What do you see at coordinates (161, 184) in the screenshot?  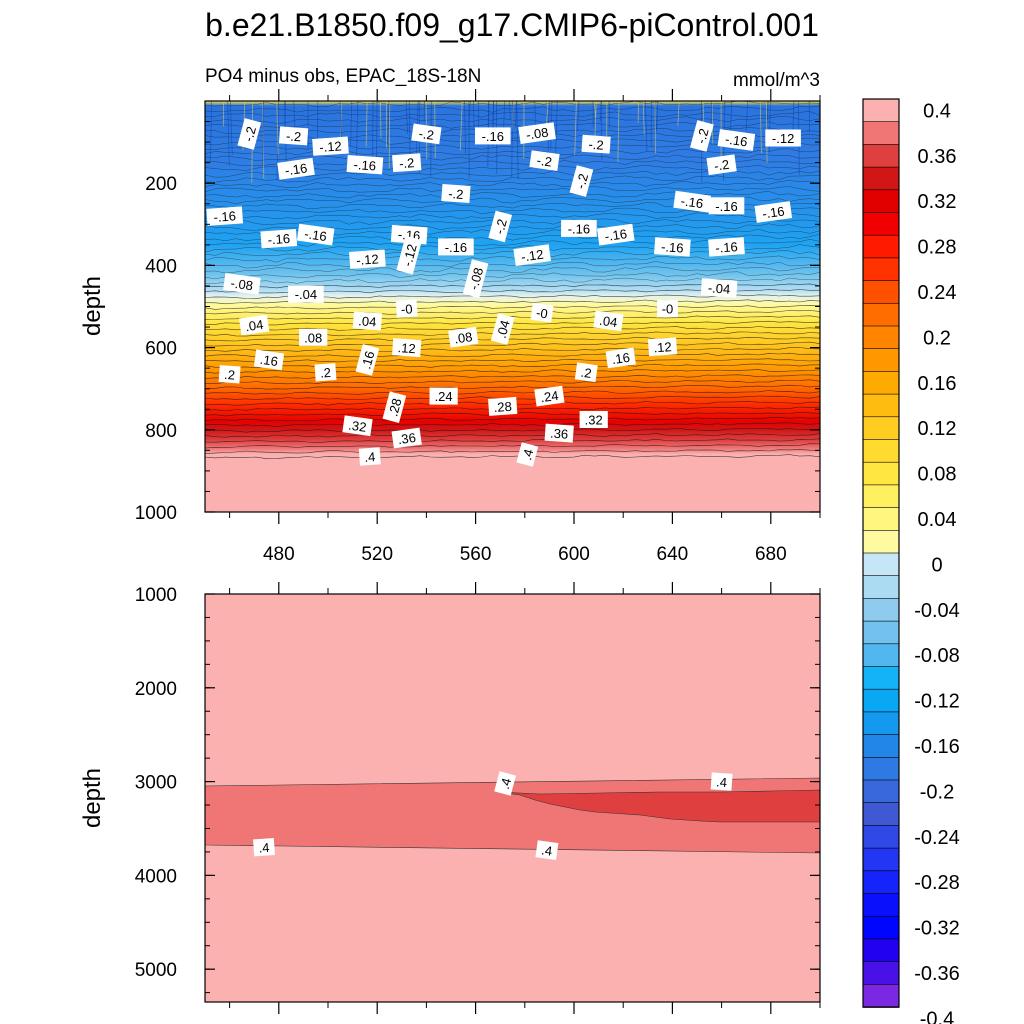 I see `y-tick-label: 200` at bounding box center [161, 184].